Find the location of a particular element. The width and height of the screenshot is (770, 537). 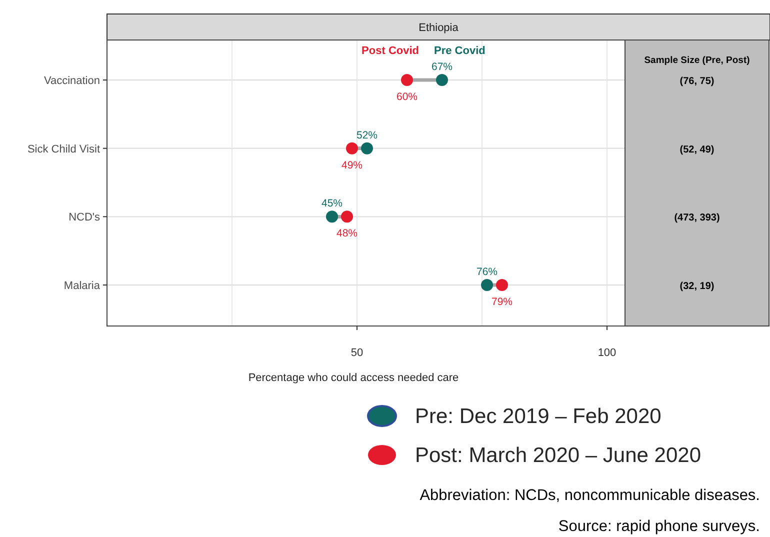

x-axis-title: Percentage who could access needed care is located at coordinates (353, 378).